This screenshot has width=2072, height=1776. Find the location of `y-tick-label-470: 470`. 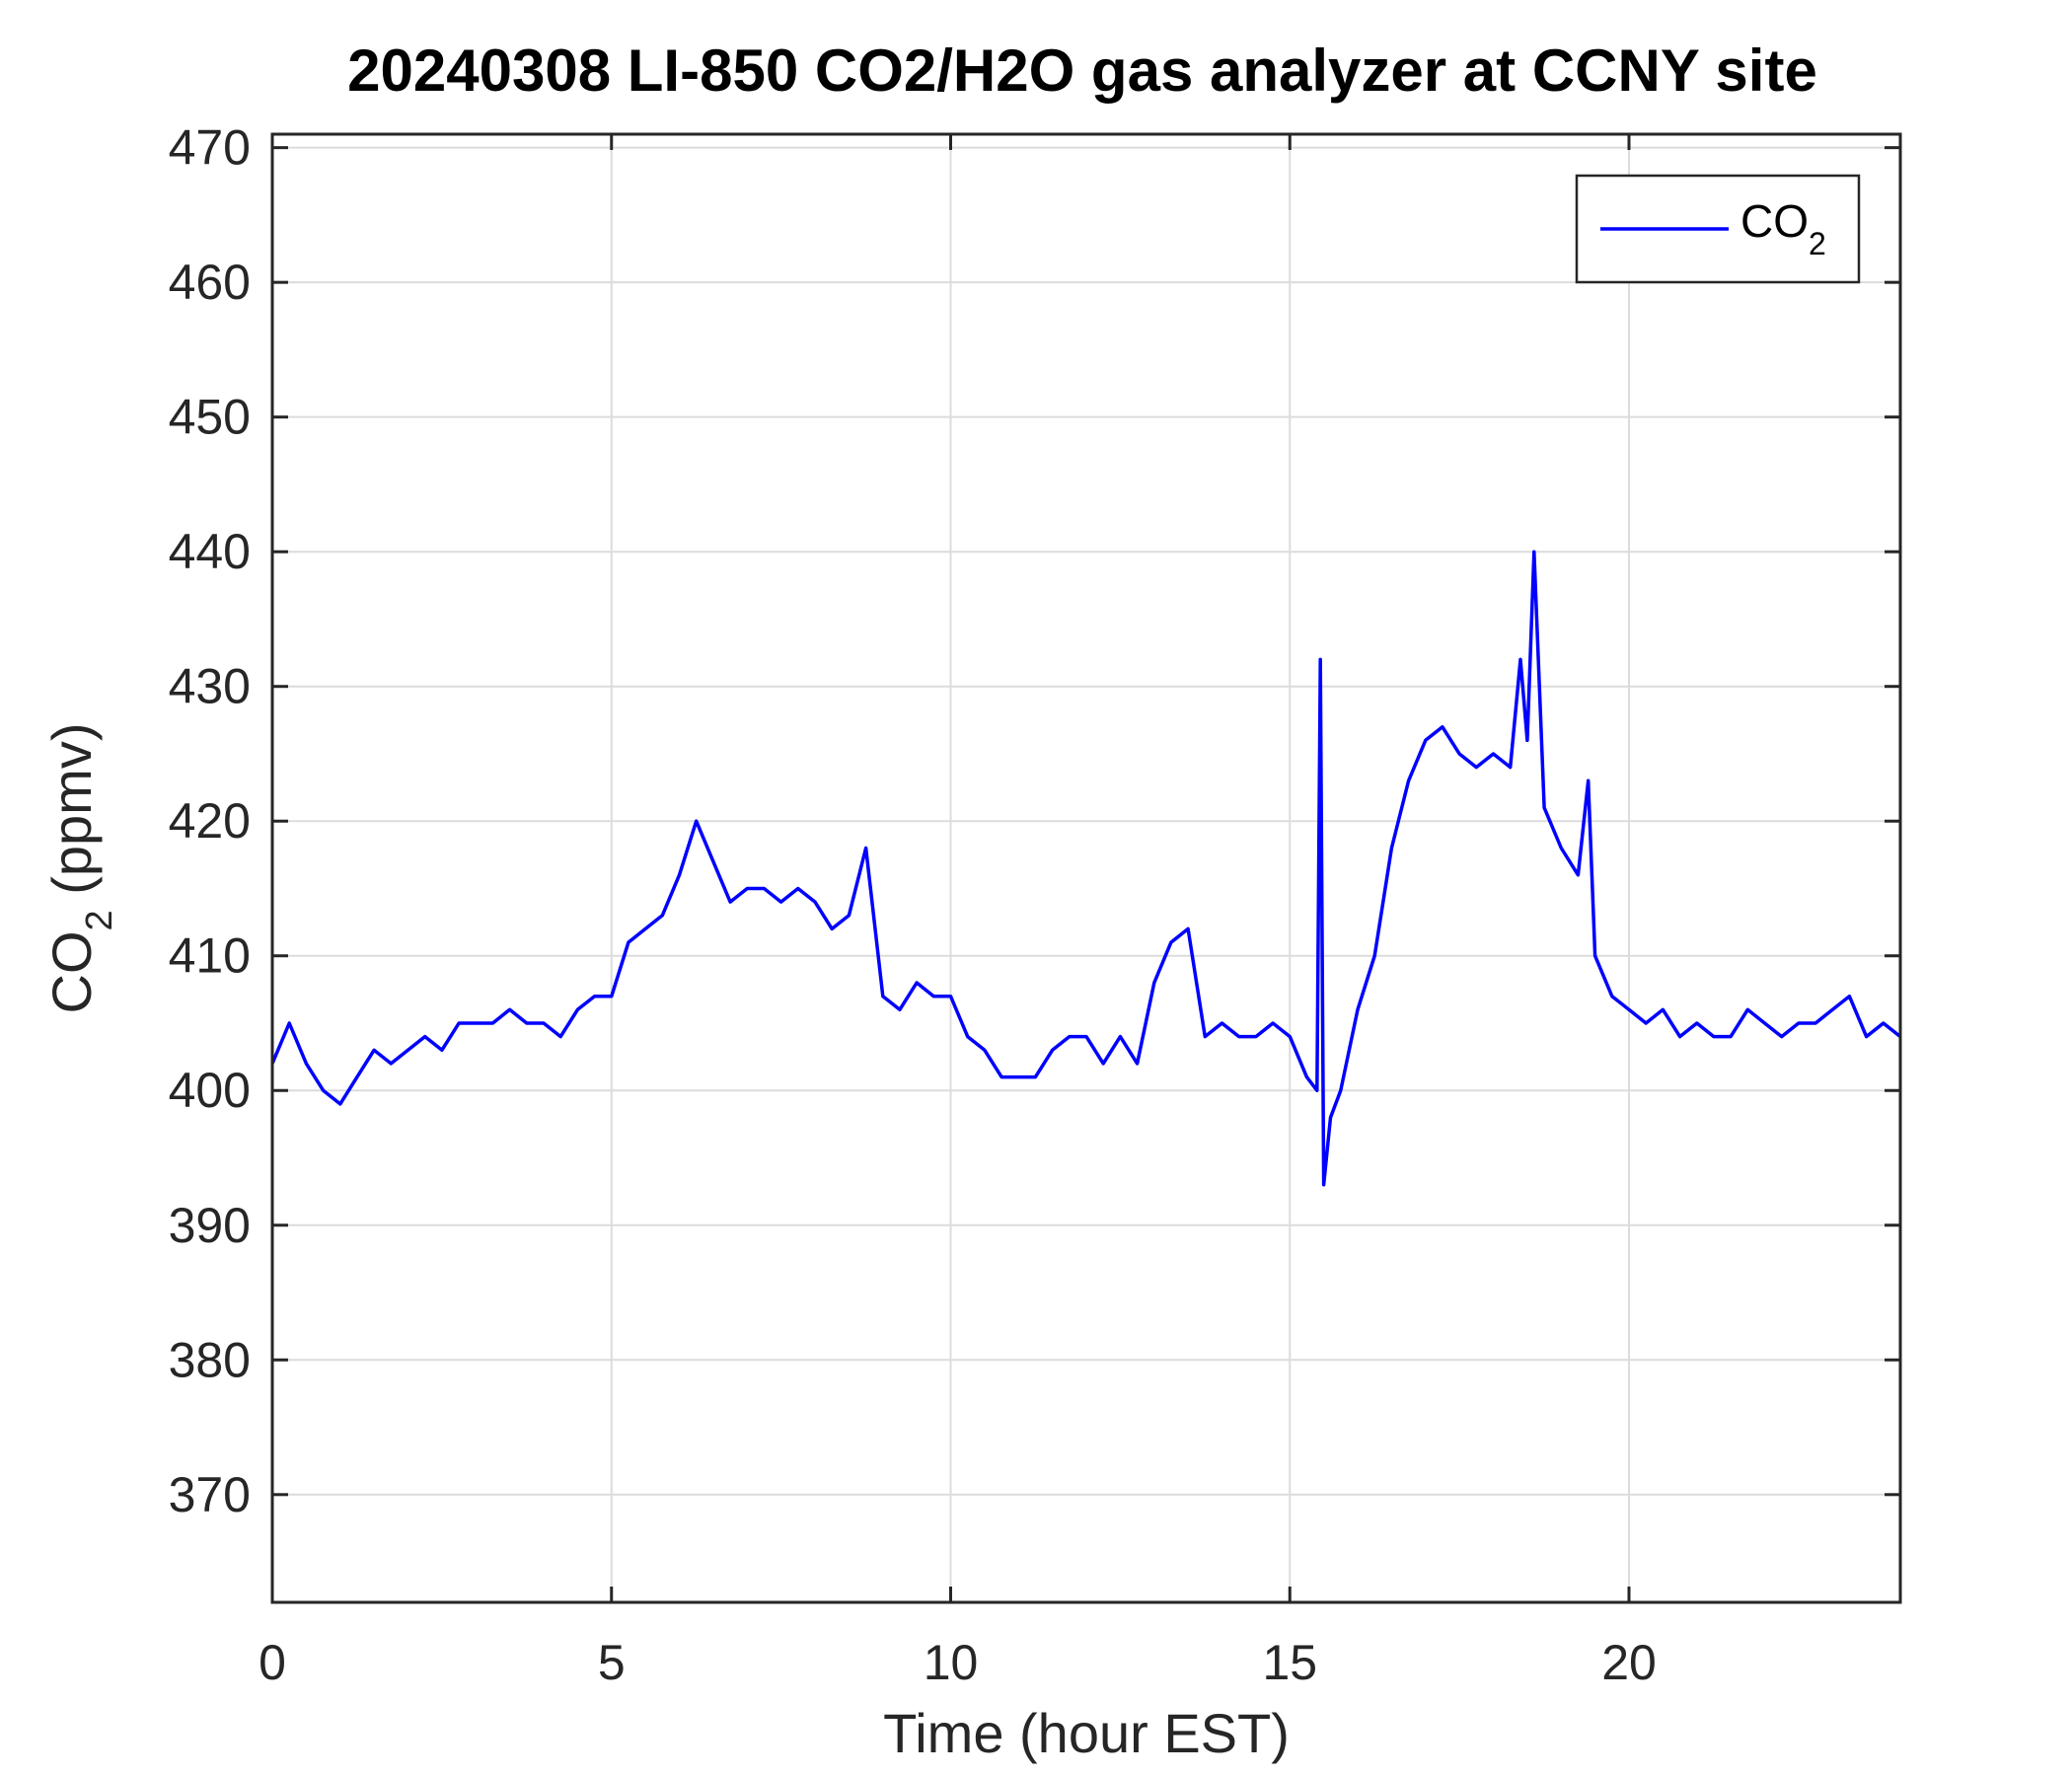

y-tick-label-470: 470 is located at coordinates (210, 148).